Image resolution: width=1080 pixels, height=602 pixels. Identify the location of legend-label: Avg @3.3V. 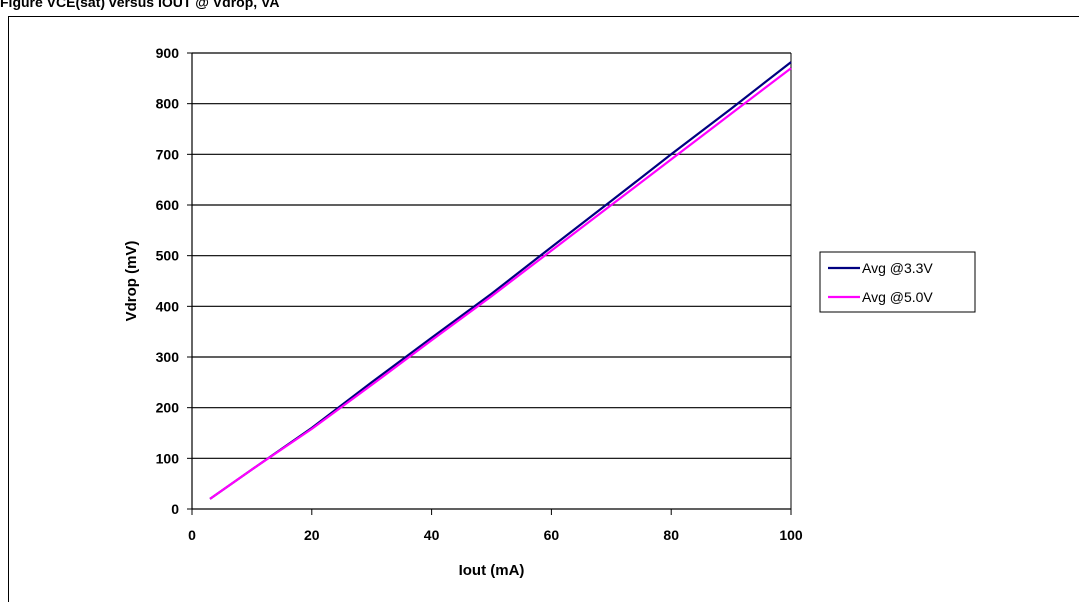
(897, 268).